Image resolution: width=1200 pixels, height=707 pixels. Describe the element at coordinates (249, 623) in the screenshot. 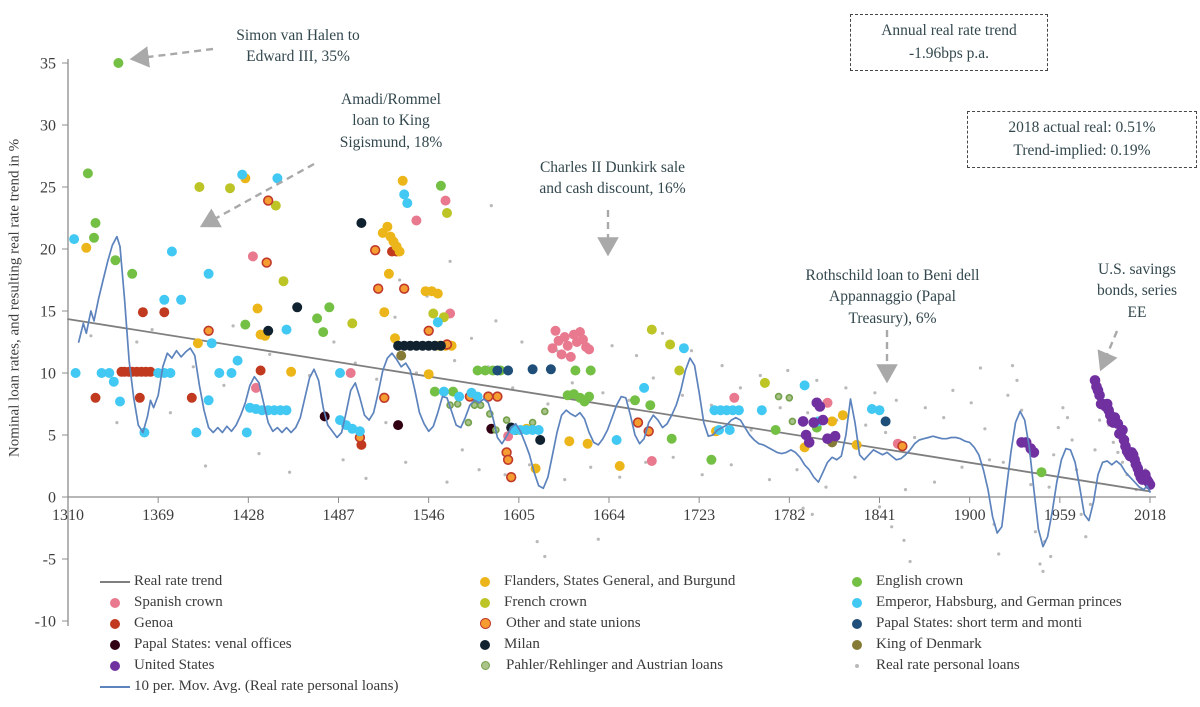

I see `legend-item: Genoa` at that location.